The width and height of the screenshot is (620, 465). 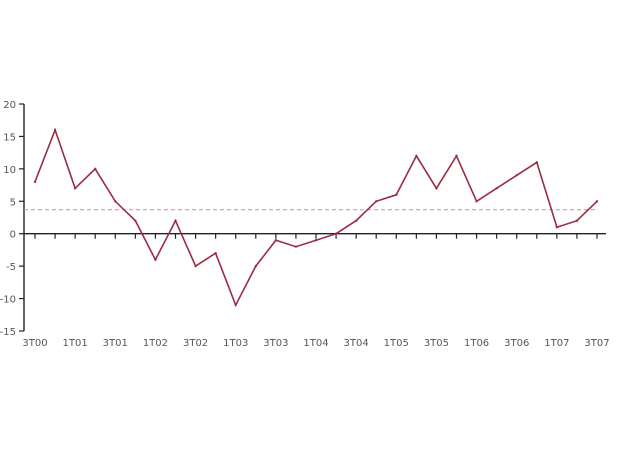 What do you see at coordinates (9, 170) in the screenshot?
I see `y-tick-label: 10` at bounding box center [9, 170].